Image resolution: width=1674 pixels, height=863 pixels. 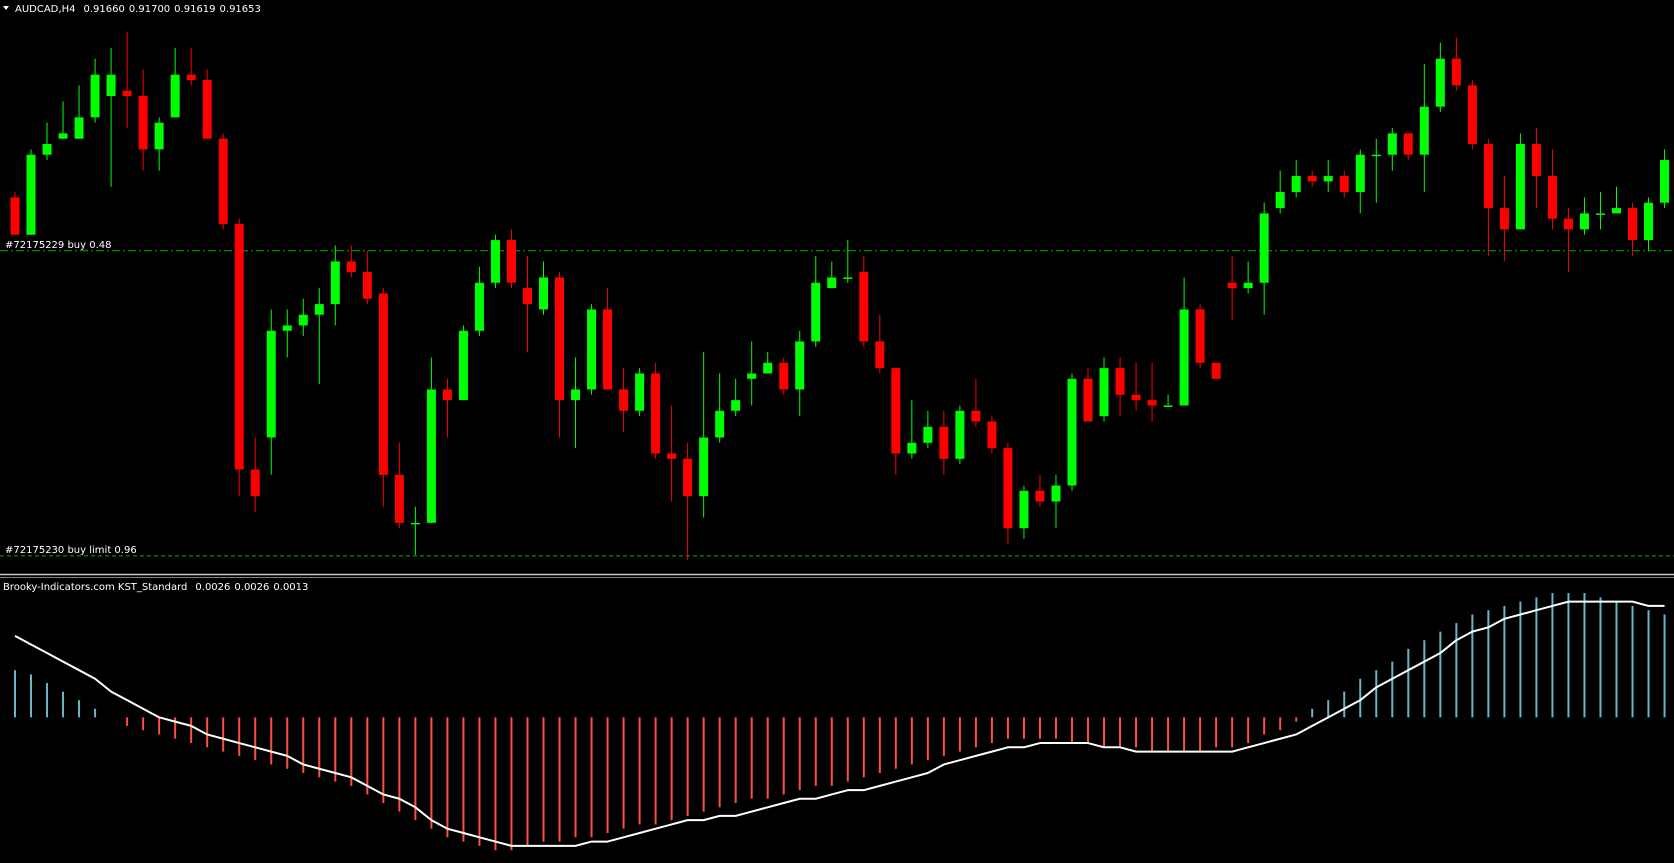 What do you see at coordinates (149, 9) in the screenshot?
I see `header-value: 0.91700` at bounding box center [149, 9].